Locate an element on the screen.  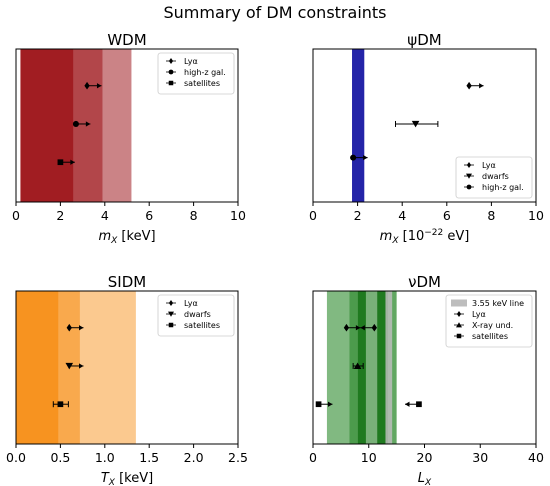
wdm-point-ly-1-arrow-head is located at coordinates (99, 86).